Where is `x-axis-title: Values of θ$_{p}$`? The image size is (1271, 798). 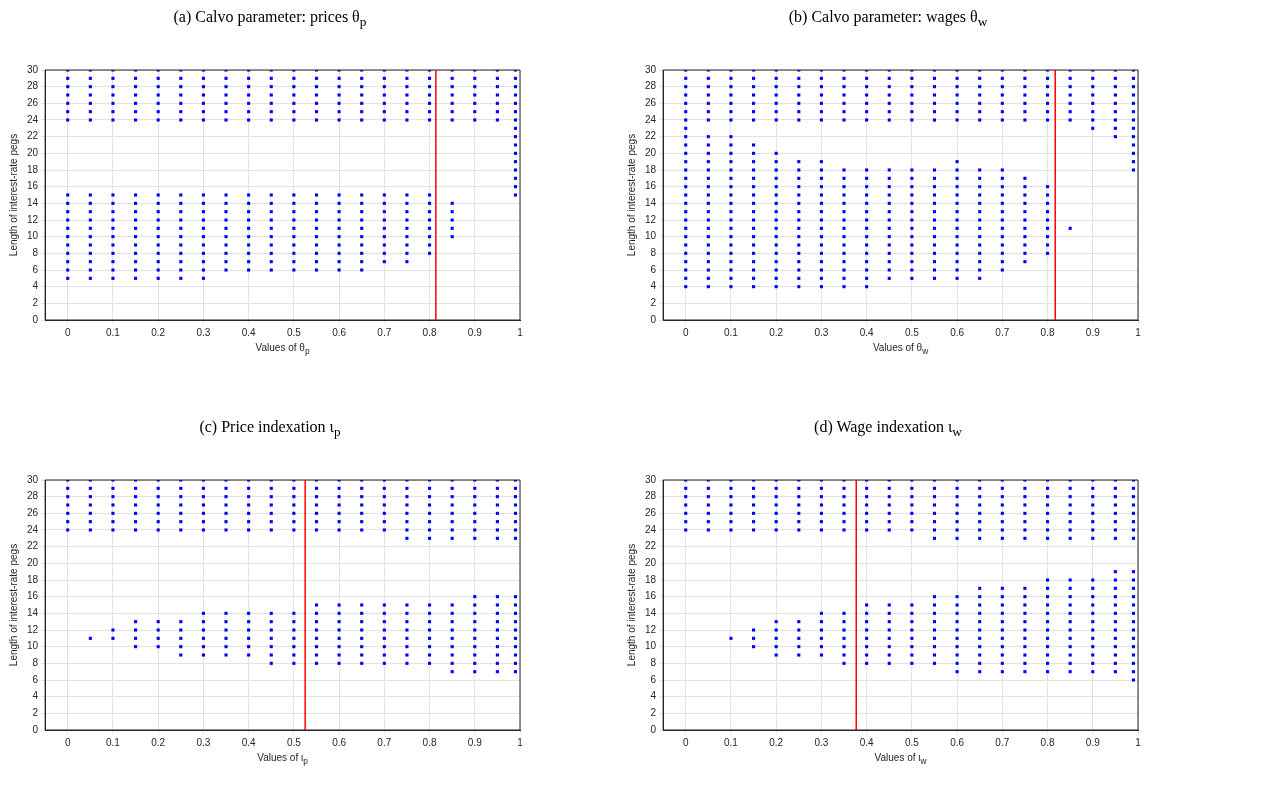
x-axis-title: Values of θ$_{p}$ is located at coordinates (282, 349).